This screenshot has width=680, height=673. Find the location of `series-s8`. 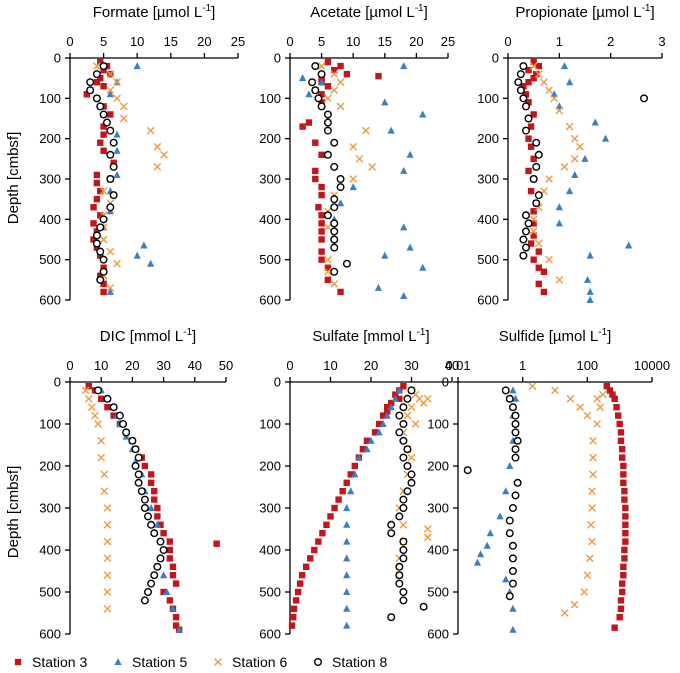

series-s8 is located at coordinates (492, 493).